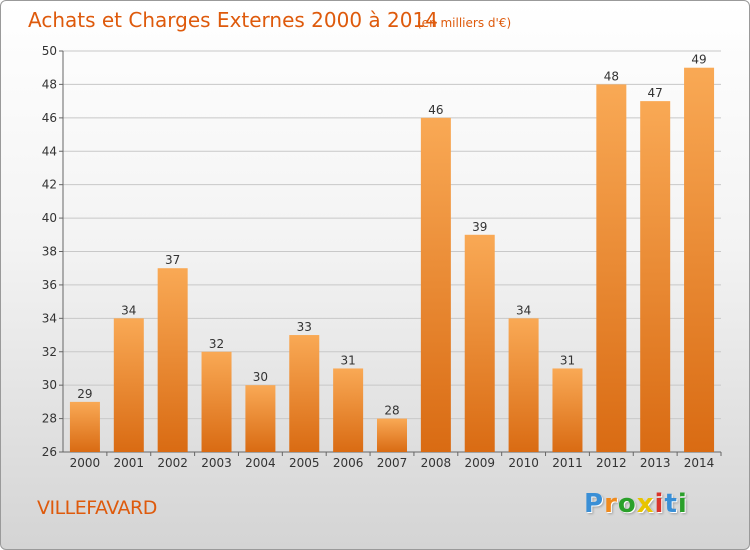 The image size is (750, 550). What do you see at coordinates (611, 463) in the screenshot?
I see `x-tick-label: 2012` at bounding box center [611, 463].